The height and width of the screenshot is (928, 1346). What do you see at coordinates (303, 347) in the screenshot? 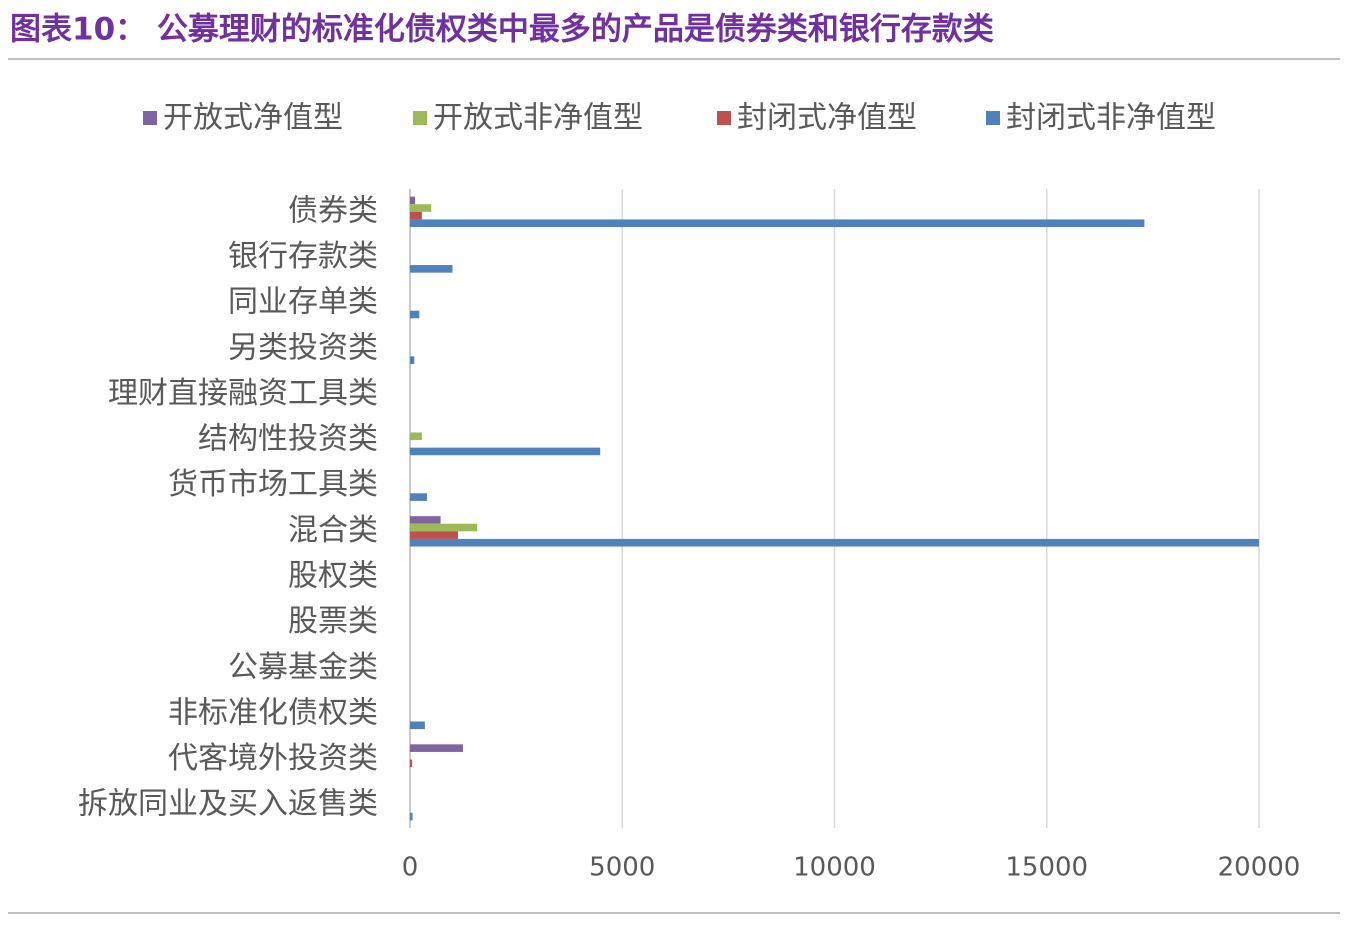
I see `y-tick-label: 另类投资类` at bounding box center [303, 347].